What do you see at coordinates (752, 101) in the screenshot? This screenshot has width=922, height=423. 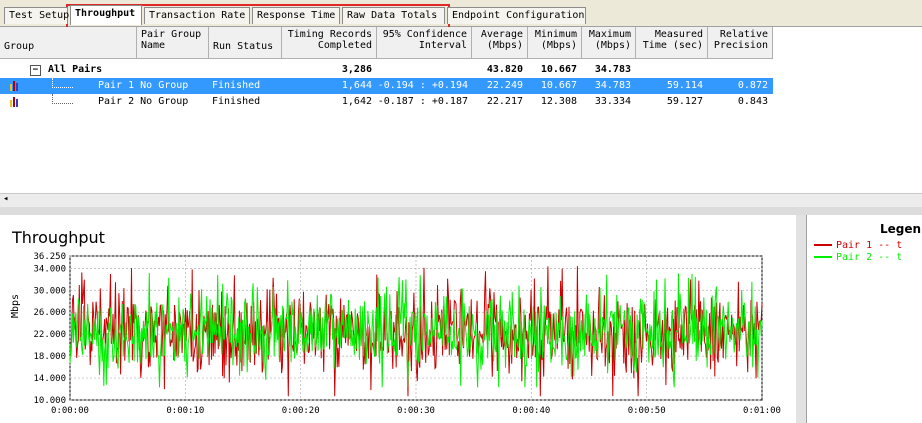 I see `relative-precision: 0.843` at bounding box center [752, 101].